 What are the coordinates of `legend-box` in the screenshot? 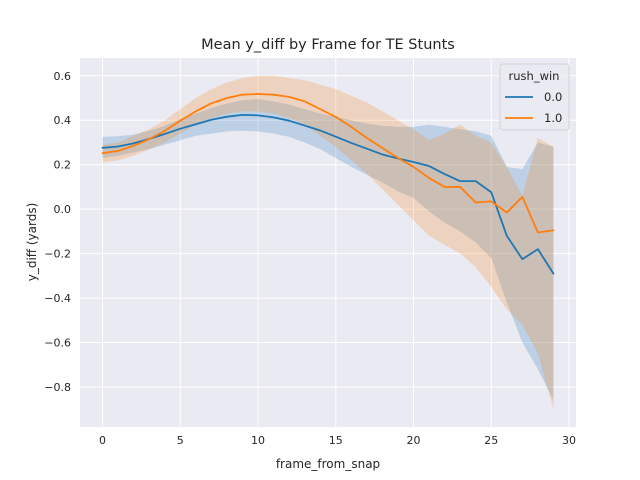 It's located at (534, 97).